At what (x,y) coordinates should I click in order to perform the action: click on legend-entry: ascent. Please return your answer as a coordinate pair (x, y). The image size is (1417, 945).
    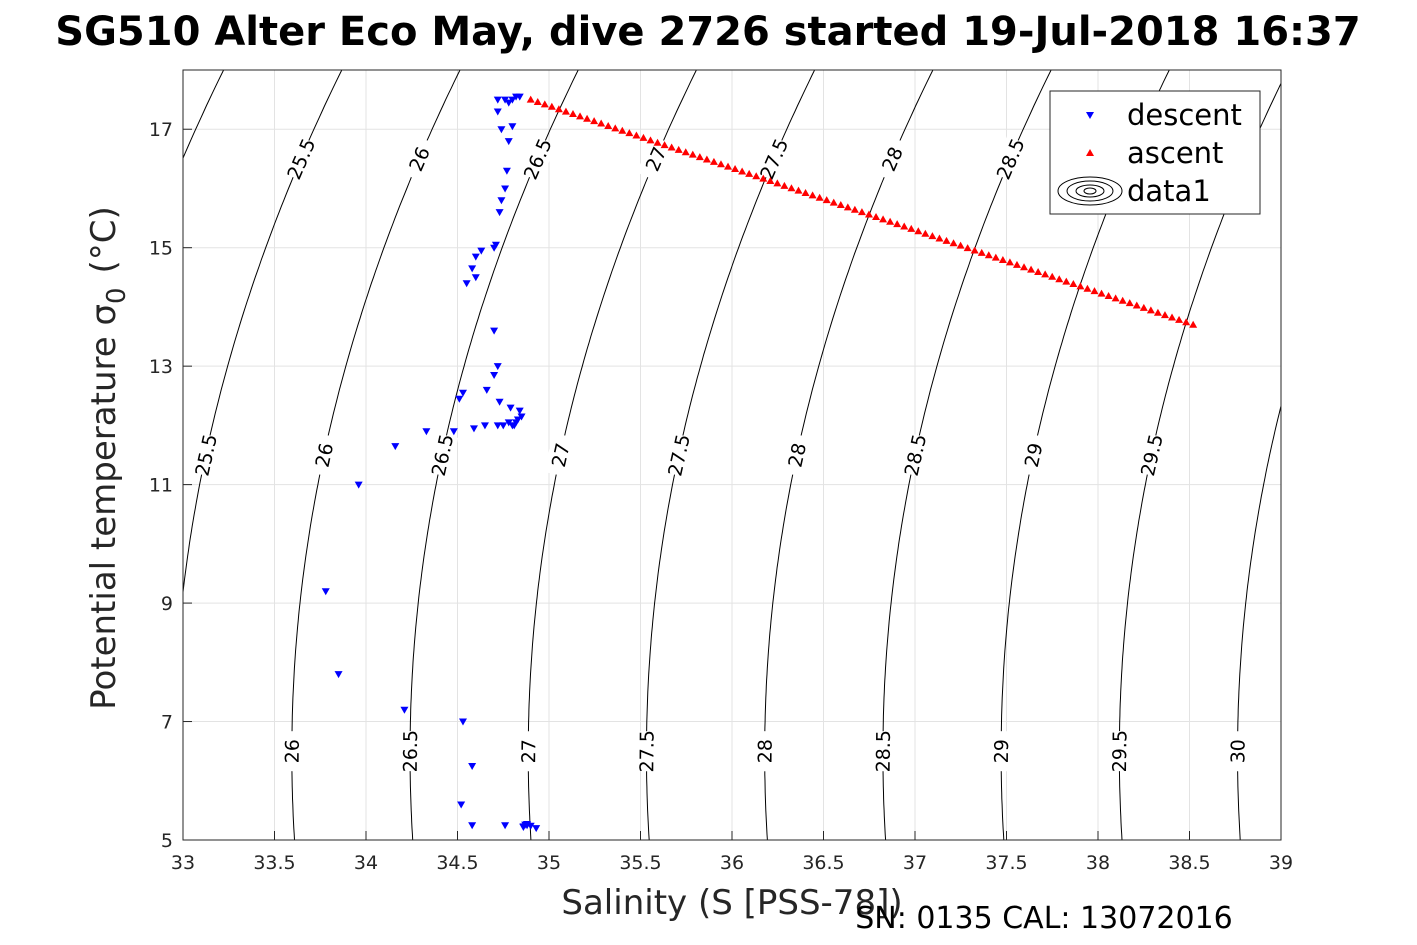
    Looking at the image, I should click on (1175, 153).